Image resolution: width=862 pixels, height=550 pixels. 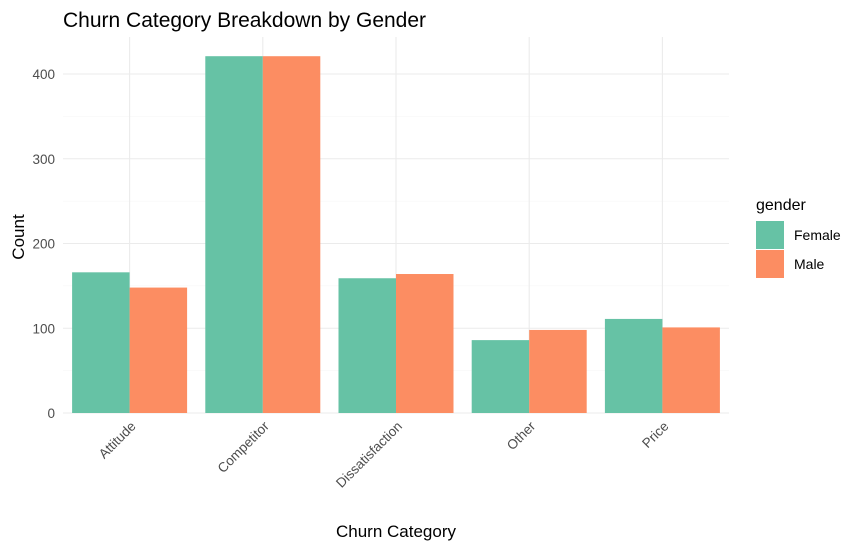 What do you see at coordinates (396, 531) in the screenshot?
I see `x-axis-title: Churn Category` at bounding box center [396, 531].